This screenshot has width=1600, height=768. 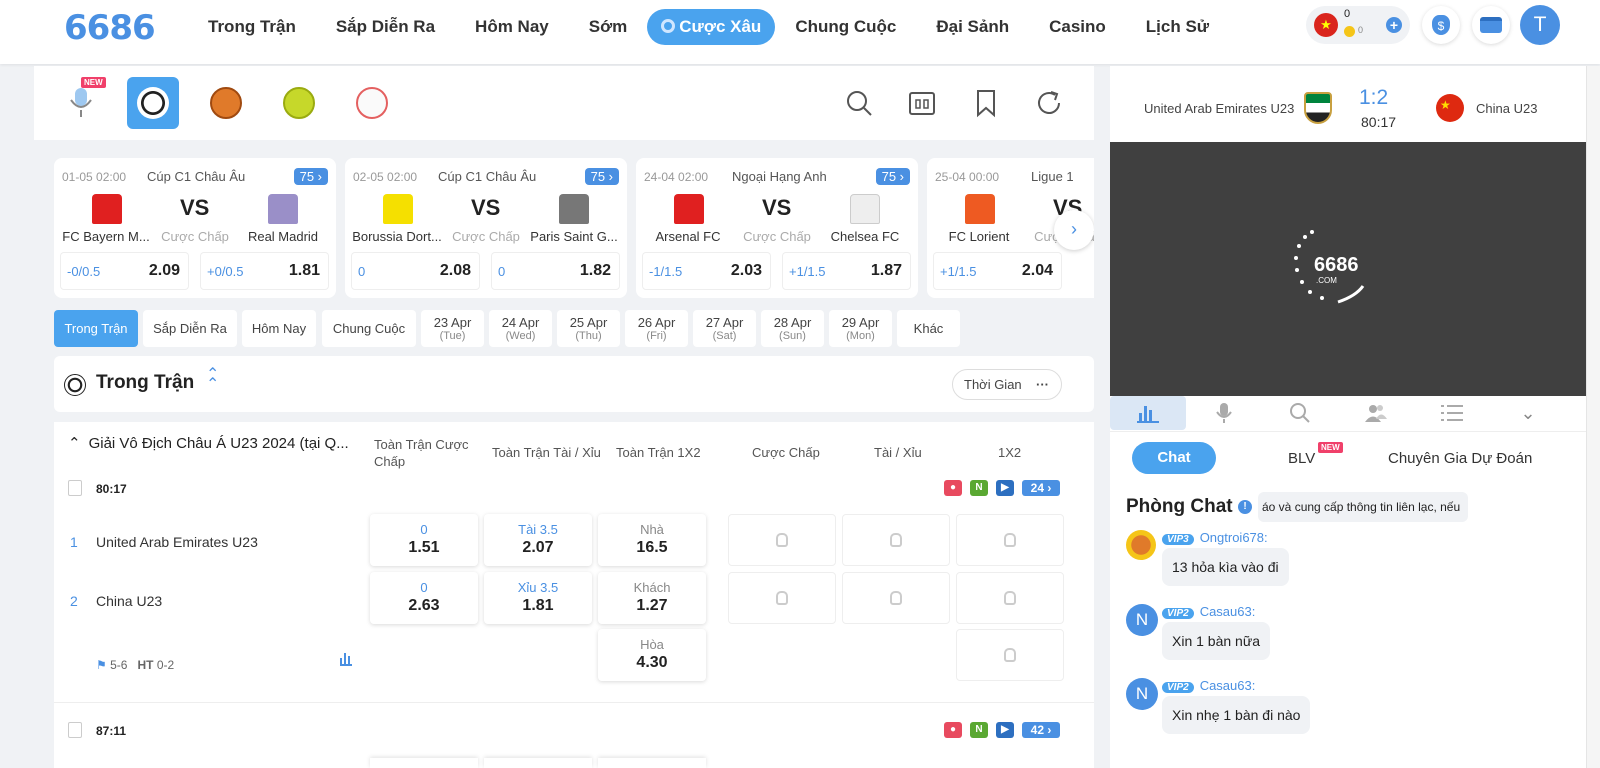 I want to click on scoreboard-icon, so click(x=922, y=103).